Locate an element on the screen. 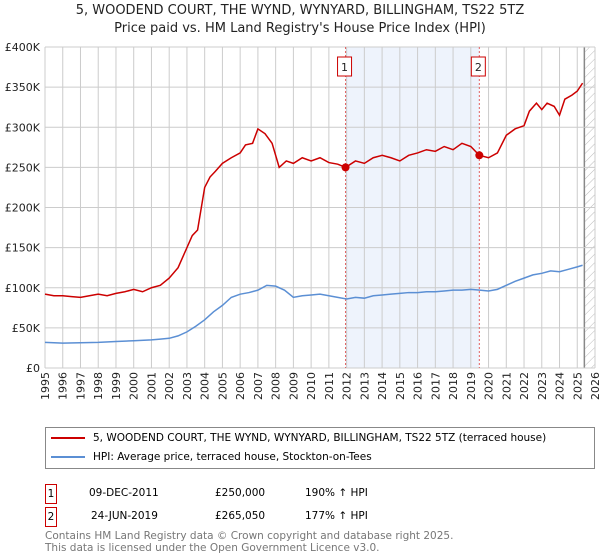 The height and width of the screenshot is (560, 600). x-tick-label: 2003 is located at coordinates (187, 386).